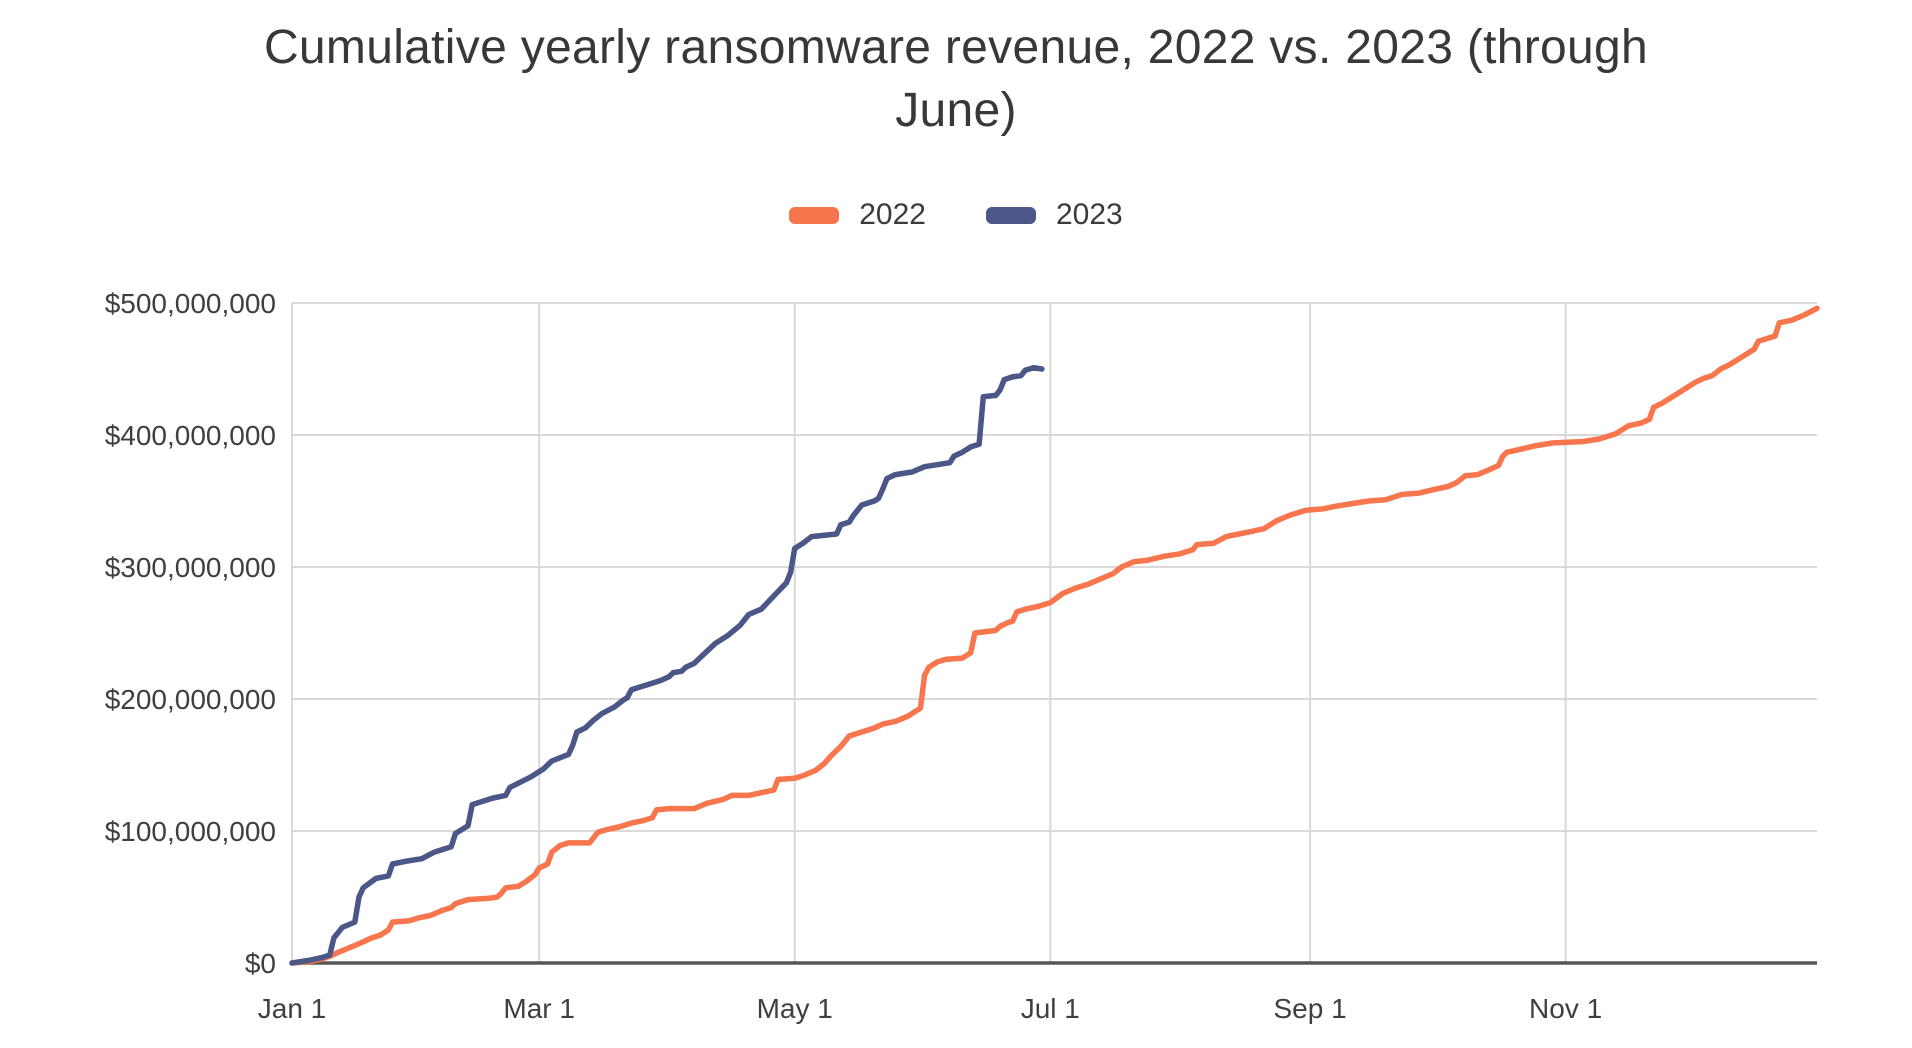 The width and height of the screenshot is (1912, 1048). I want to click on y-tick-label: $200,000,000, so click(190, 699).